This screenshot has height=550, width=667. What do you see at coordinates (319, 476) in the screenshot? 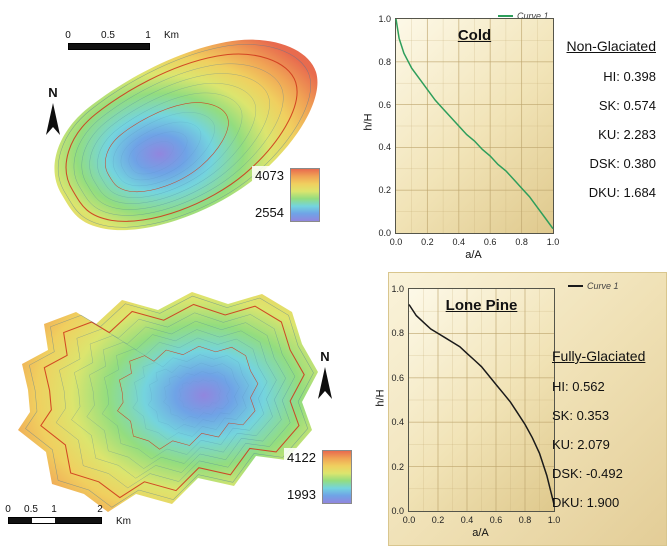
I see `elevation-legend: 4122 1993` at bounding box center [319, 476].